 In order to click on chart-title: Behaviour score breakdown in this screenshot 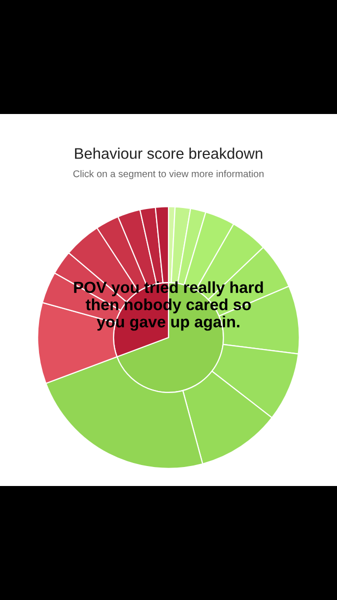, I will do `click(168, 153)`.